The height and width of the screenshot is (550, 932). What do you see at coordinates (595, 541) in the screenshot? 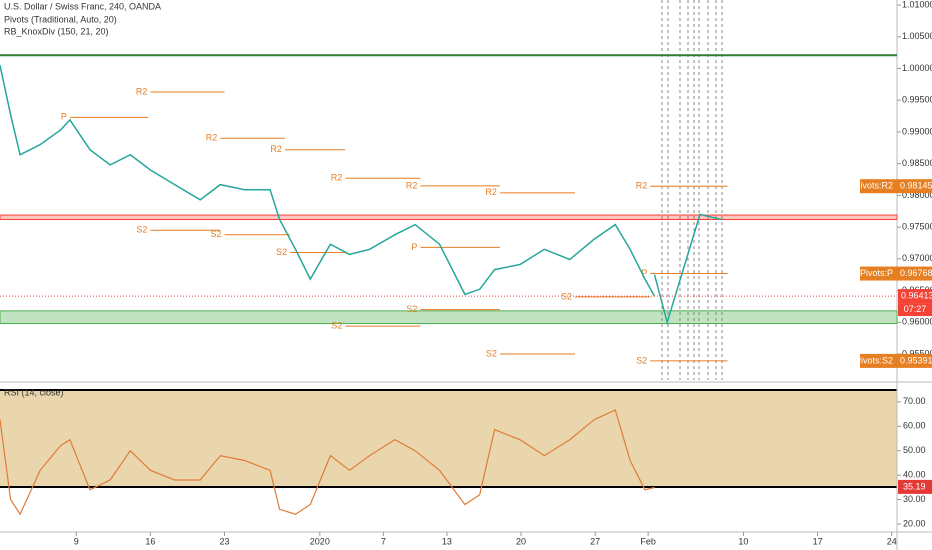
I see `x-tick-label: 27` at bounding box center [595, 541].